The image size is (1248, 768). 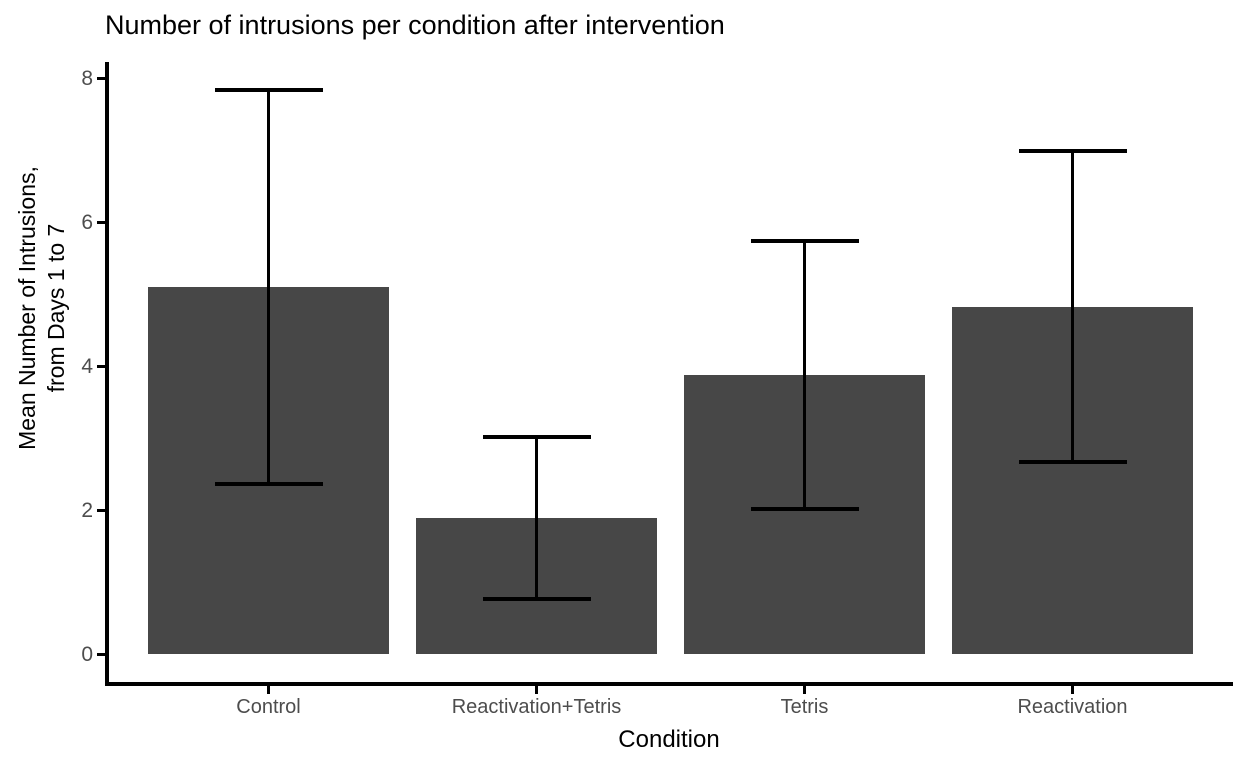 What do you see at coordinates (268, 286) in the screenshot?
I see `error-bar-line-control` at bounding box center [268, 286].